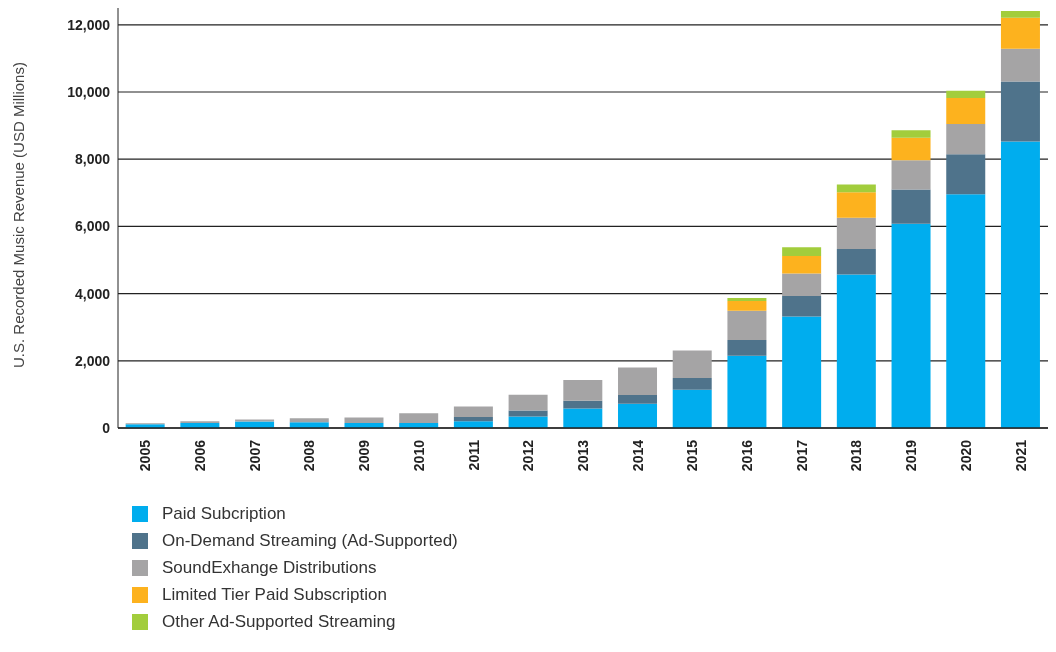  Describe the element at coordinates (310, 540) in the screenshot. I see `legend-label: On-Demand Streaming (Ad-Supported)` at that location.